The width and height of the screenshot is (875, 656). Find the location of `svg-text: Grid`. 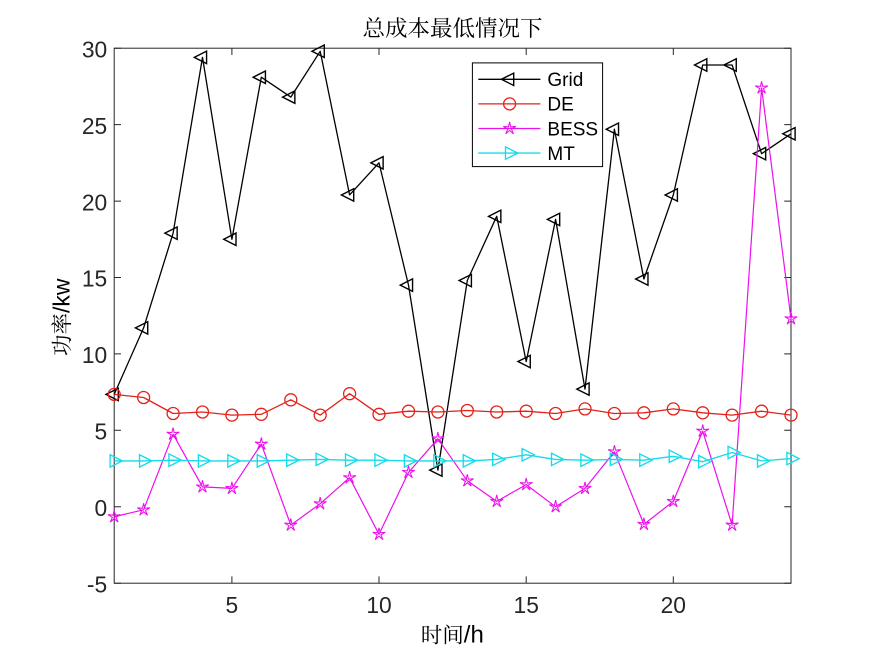

svg-text: Grid is located at coordinates (565, 80).